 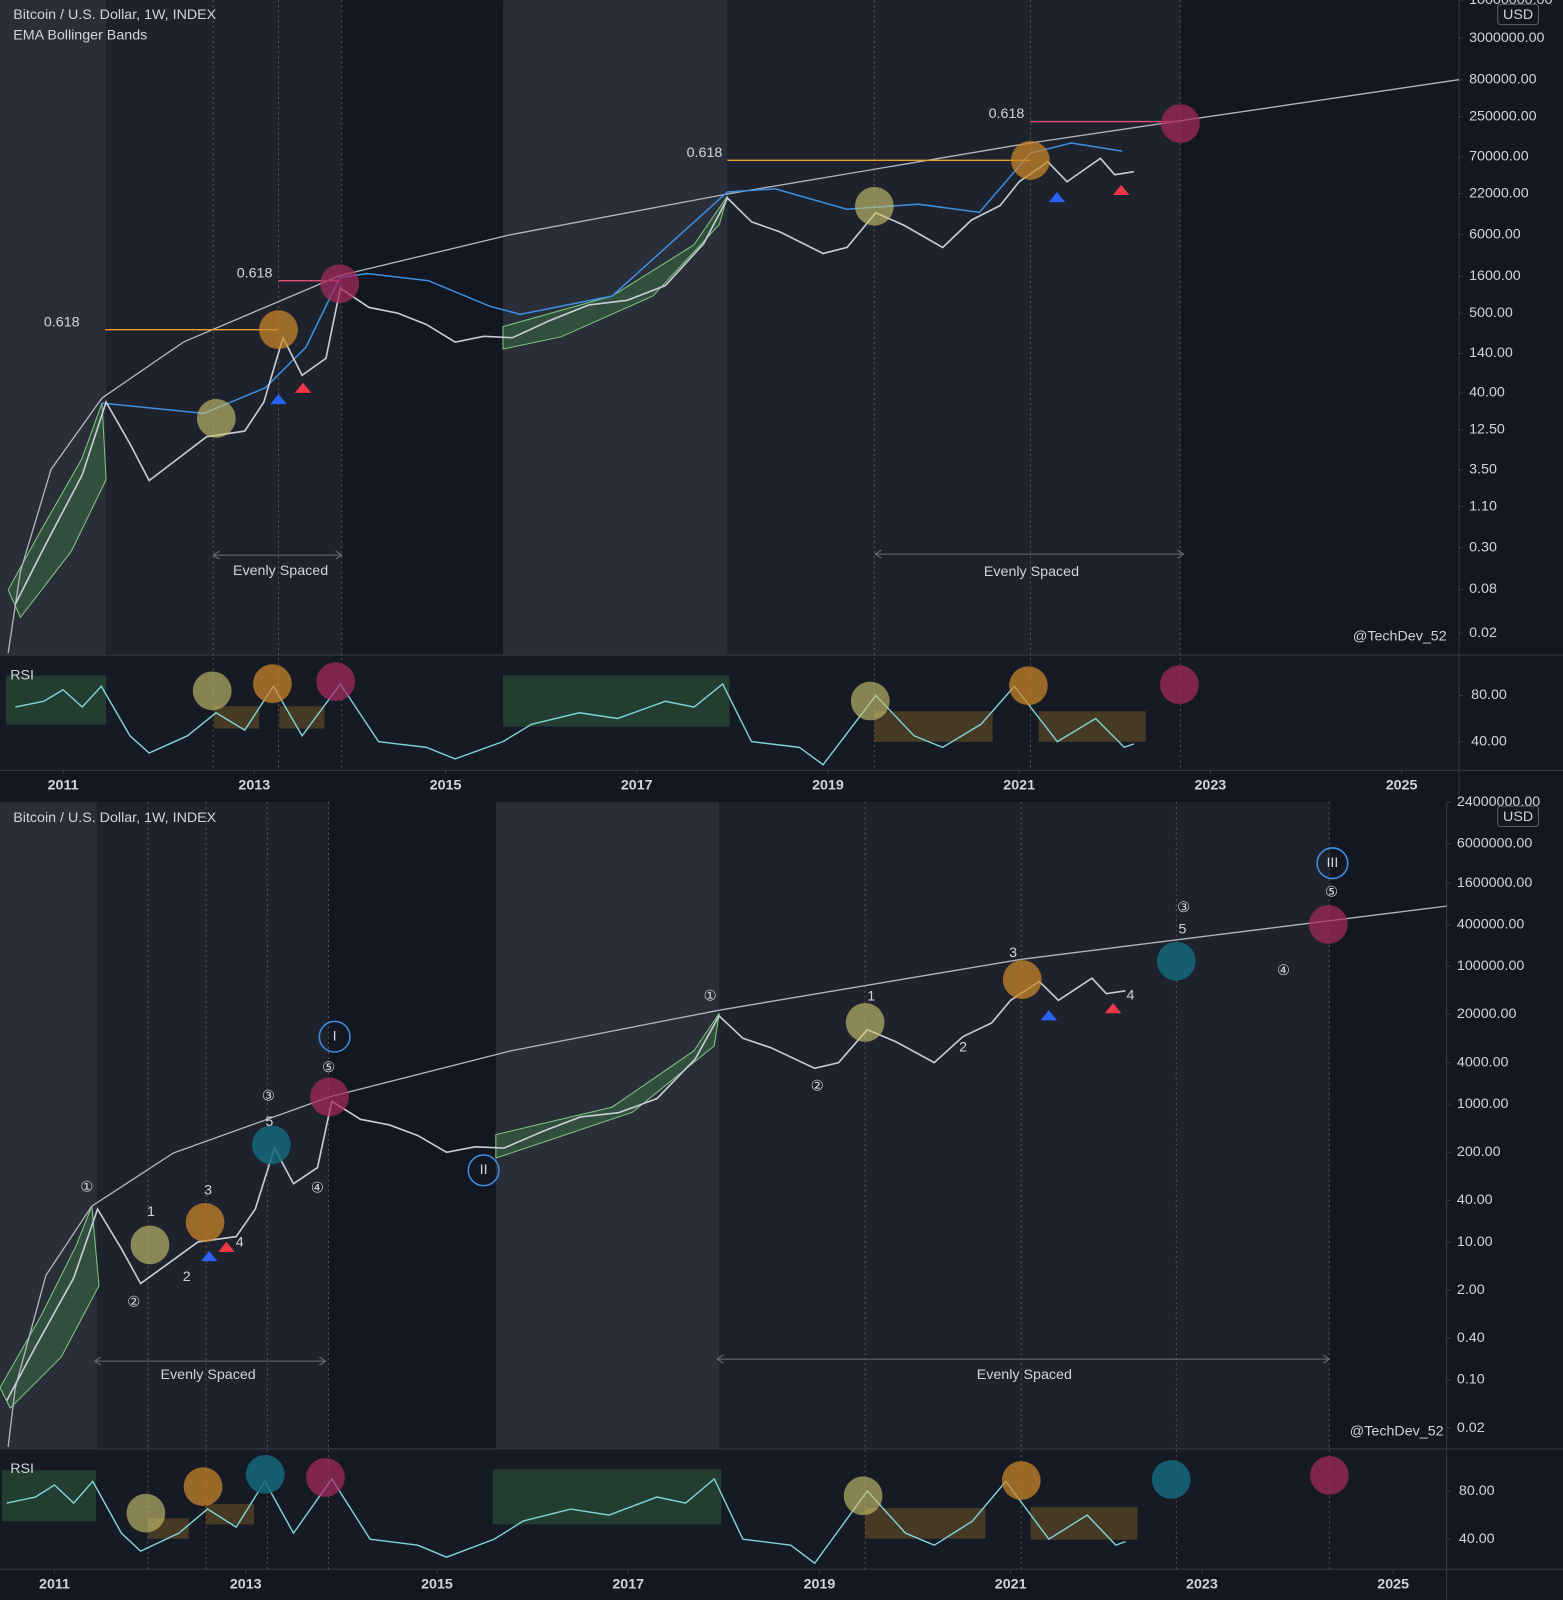 I want to click on y-tick-label: 2.00, so click(x=1471, y=1290).